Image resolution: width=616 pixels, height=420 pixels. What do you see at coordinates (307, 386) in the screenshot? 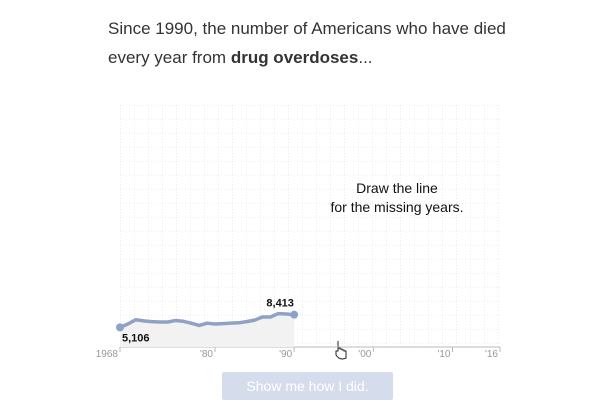
I see `show-button: Show me how I did.` at bounding box center [307, 386].